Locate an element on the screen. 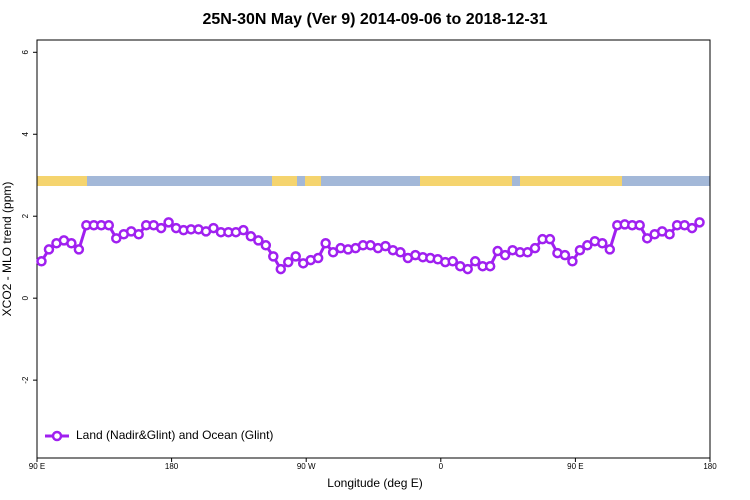  land-mask-strip is located at coordinates (373, 181).